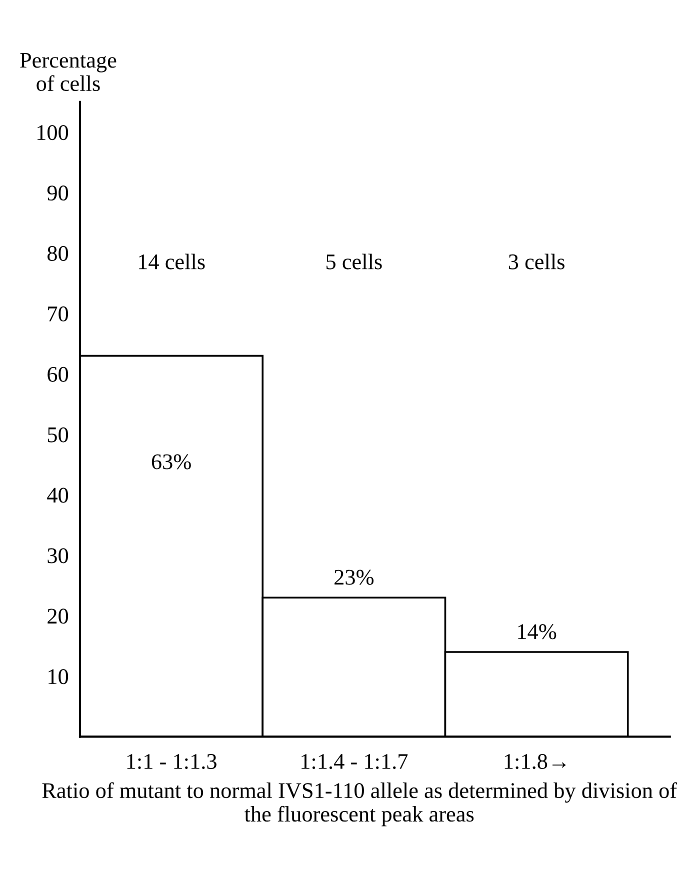 The width and height of the screenshot is (678, 894). Describe the element at coordinates (58, 374) in the screenshot. I see `y-tick-label: 60` at that location.